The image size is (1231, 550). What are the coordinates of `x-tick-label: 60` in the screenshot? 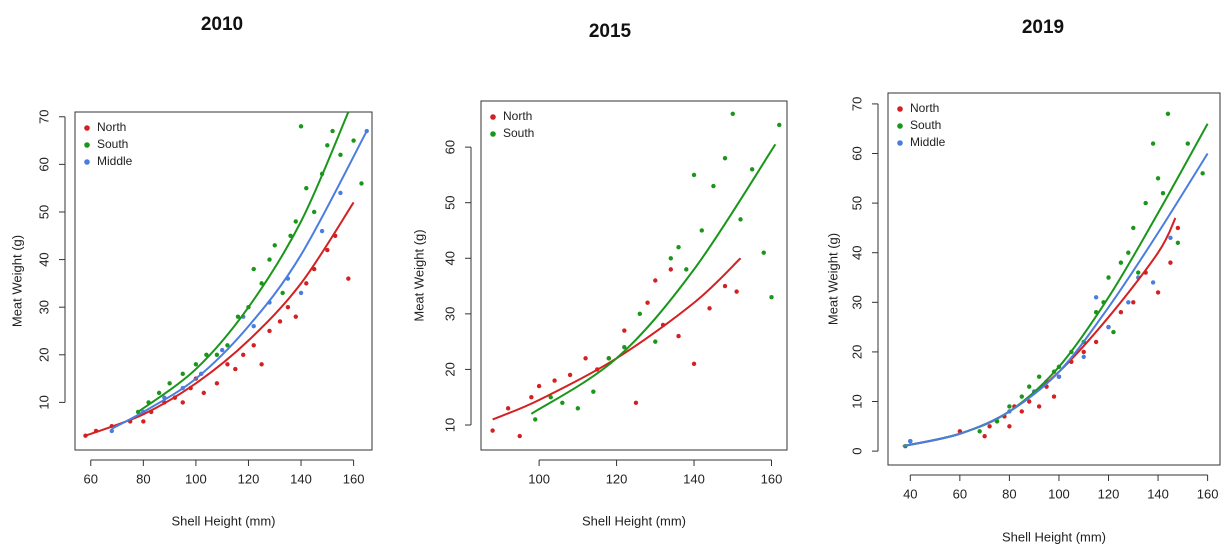 It's located at (960, 493).